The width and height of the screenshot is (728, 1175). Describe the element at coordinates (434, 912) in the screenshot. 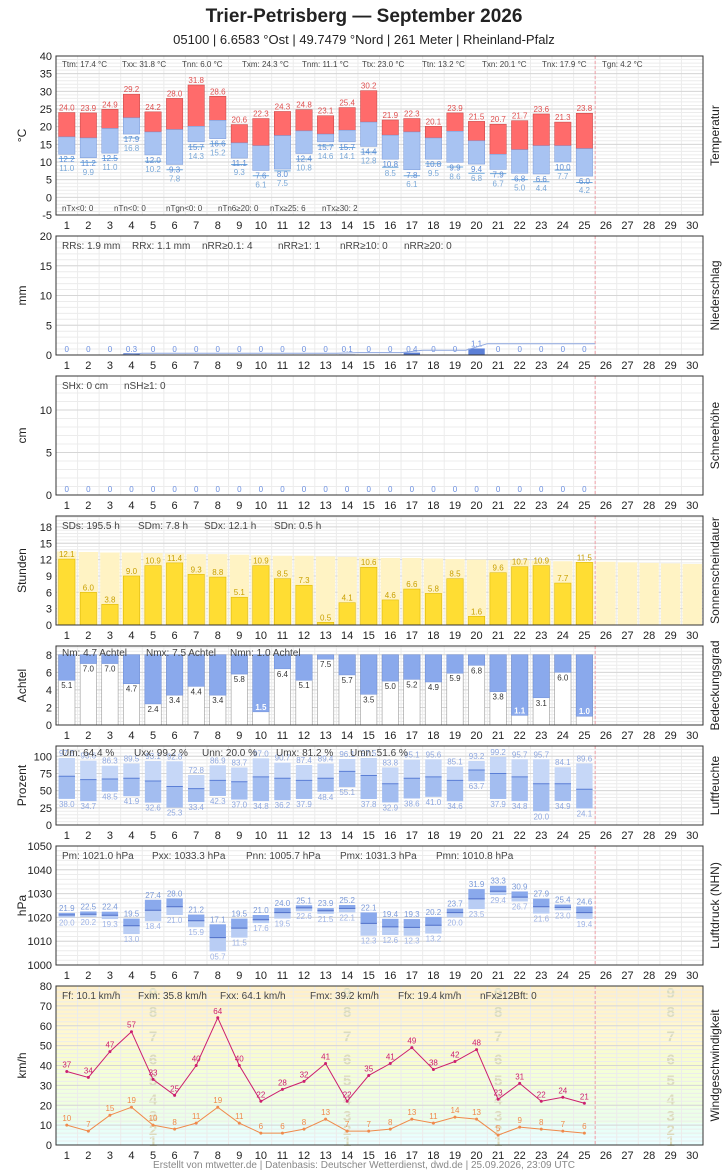

I see `pressure-max-label: 20.2` at that location.